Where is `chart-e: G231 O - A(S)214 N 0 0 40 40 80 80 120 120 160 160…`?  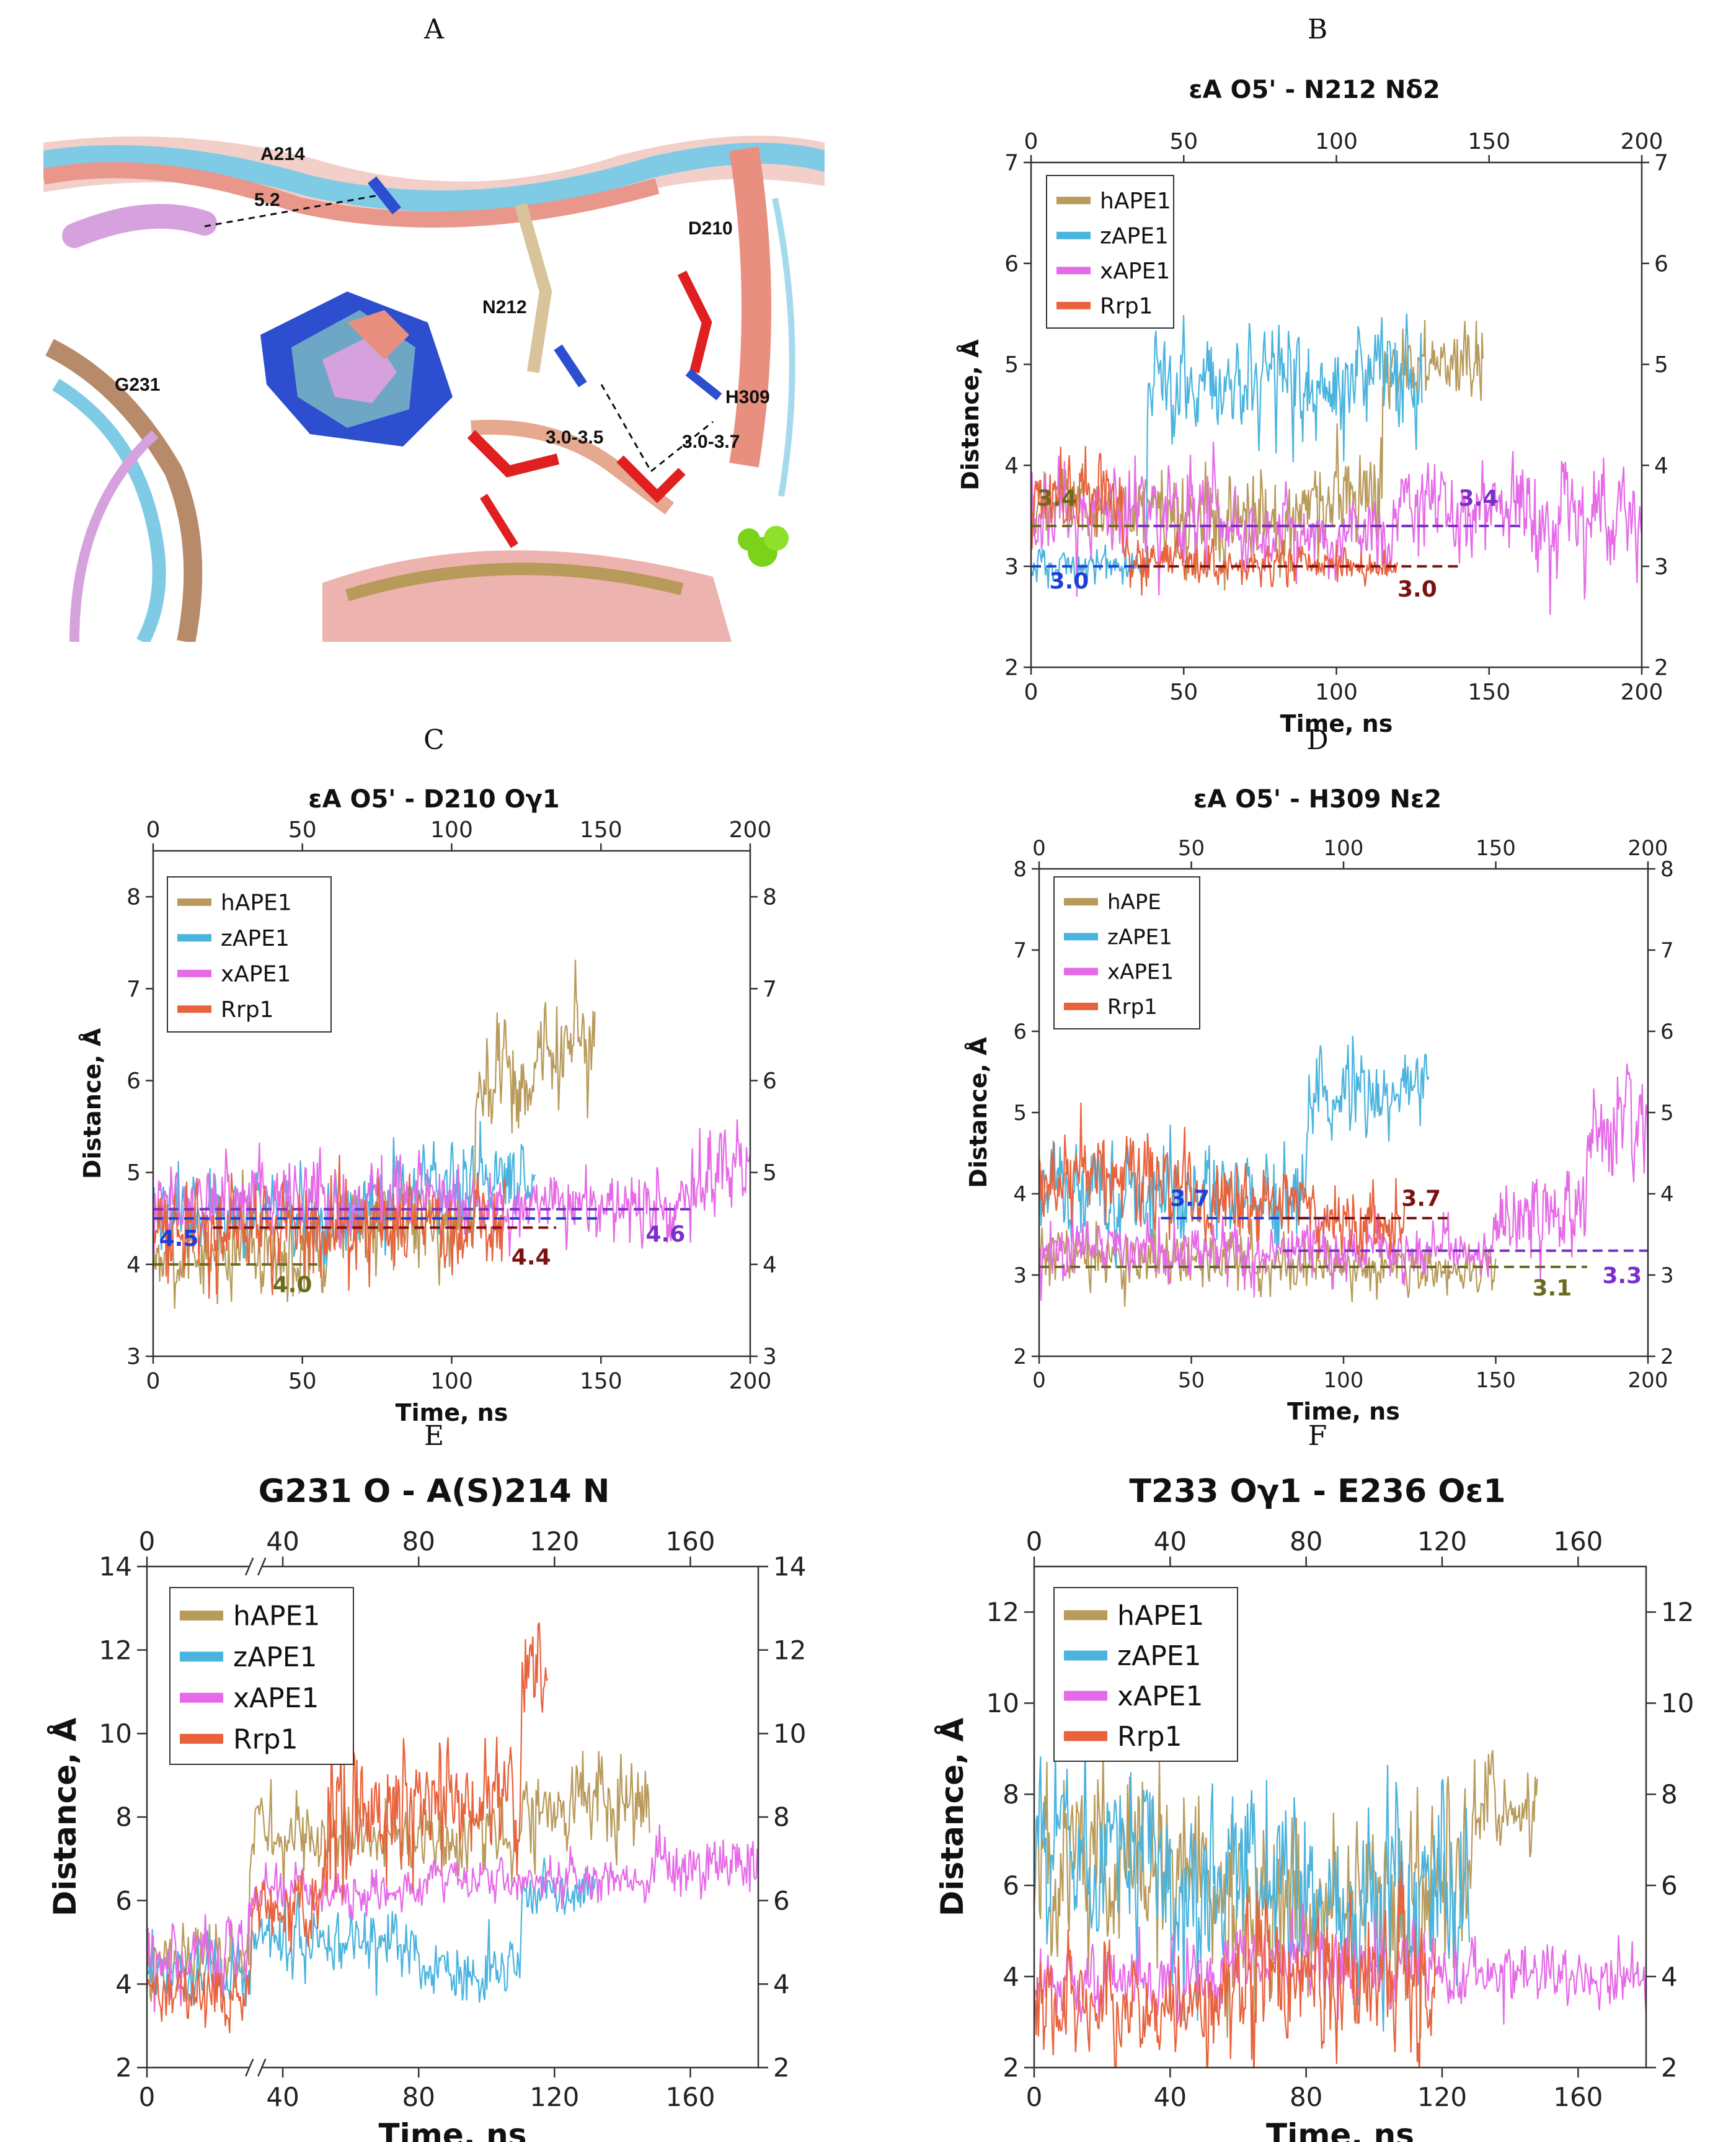
chart-e: G231 O - A(S)214 N 0 0 40 40 80 80 120 120 160 160… is located at coordinates (426, 1807).